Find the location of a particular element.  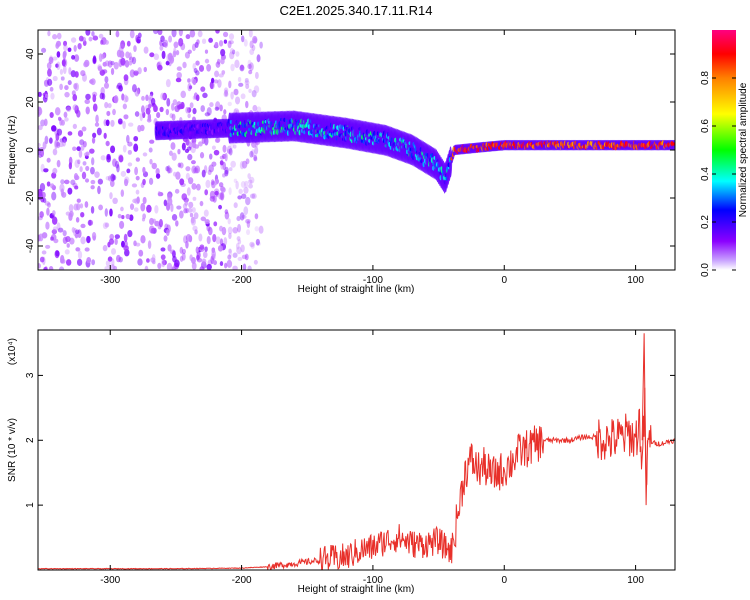

y-tick-label: 0 is located at coordinates (30, 150).